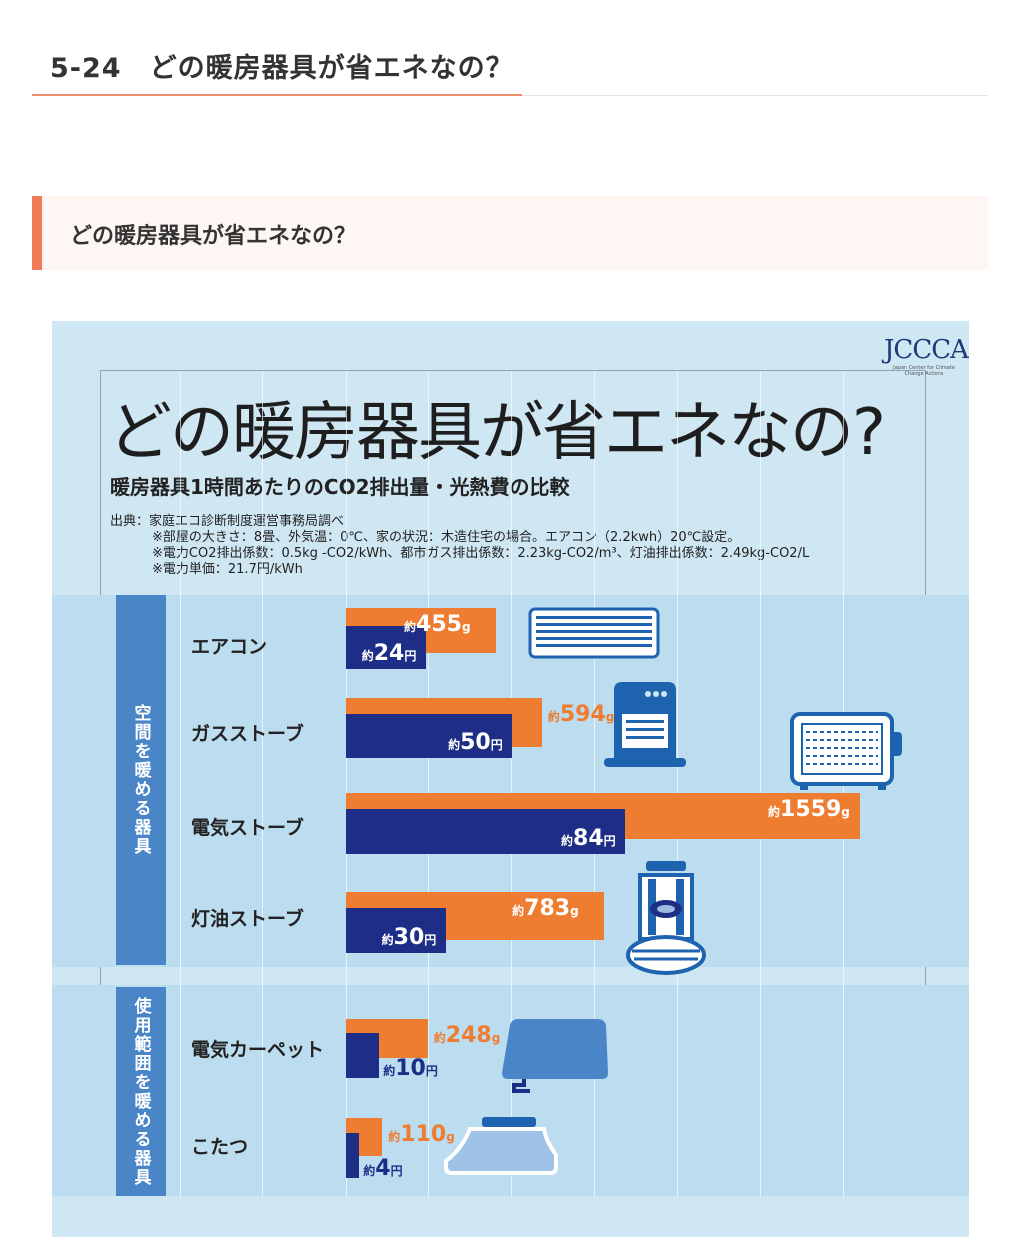 This screenshot has height=1256, width=1020. What do you see at coordinates (37, 233) in the screenshot?
I see `section-accent-bar` at bounding box center [37, 233].